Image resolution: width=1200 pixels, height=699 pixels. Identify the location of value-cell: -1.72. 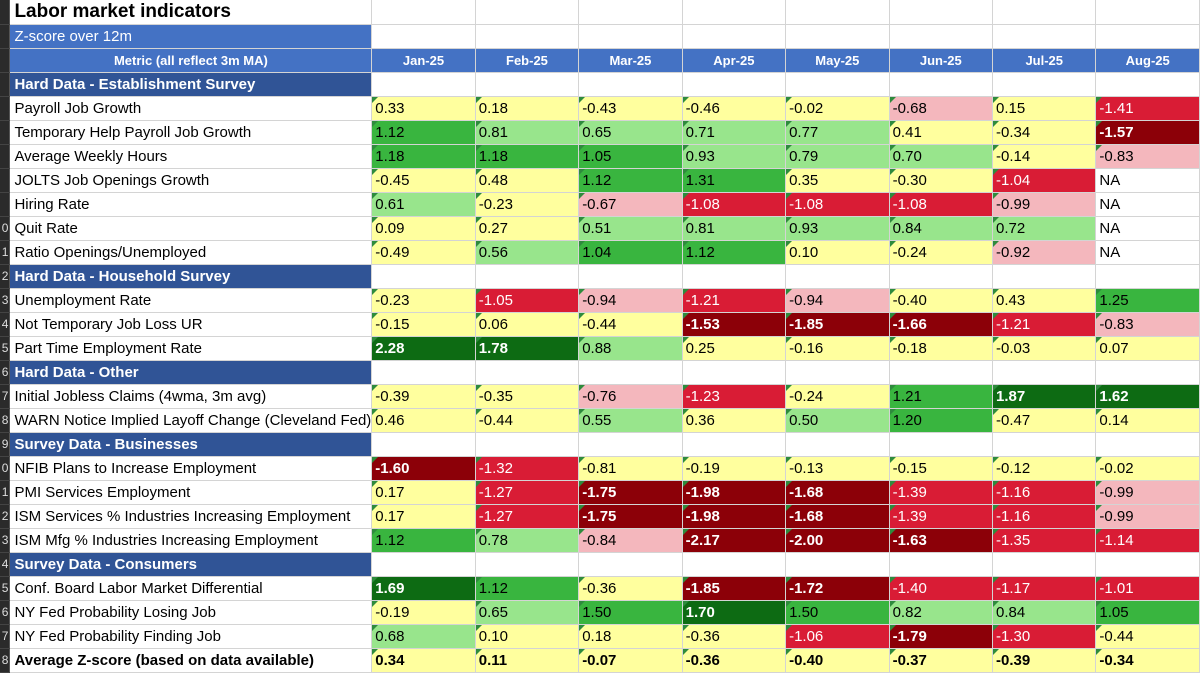
(837, 588).